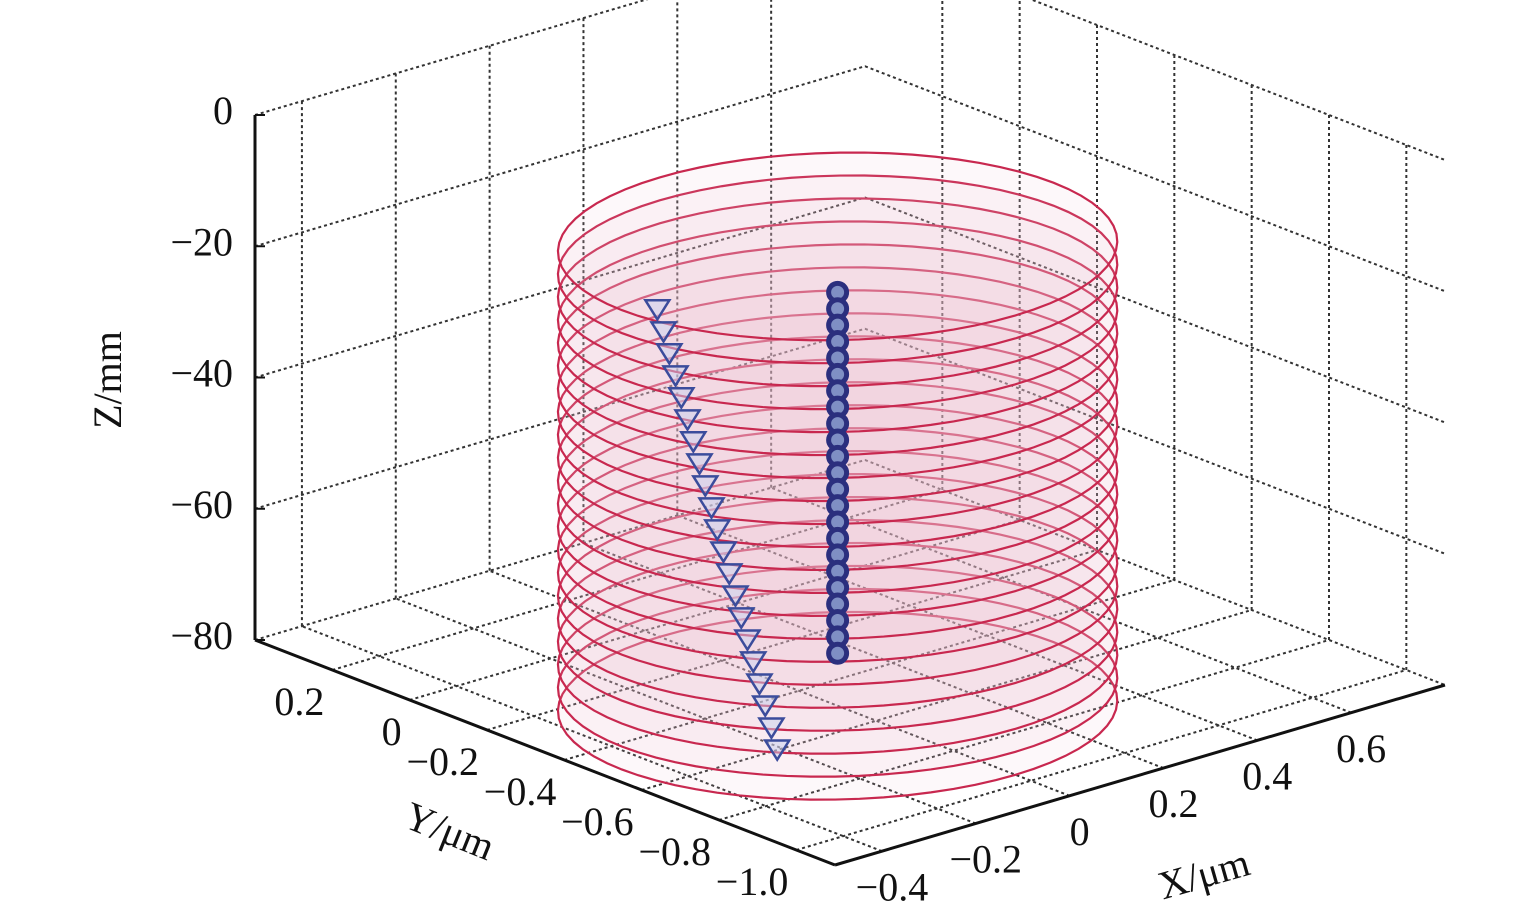 Image resolution: width=1535 pixels, height=924 pixels. I want to click on x-tick-label: 0, so click(1080, 831).